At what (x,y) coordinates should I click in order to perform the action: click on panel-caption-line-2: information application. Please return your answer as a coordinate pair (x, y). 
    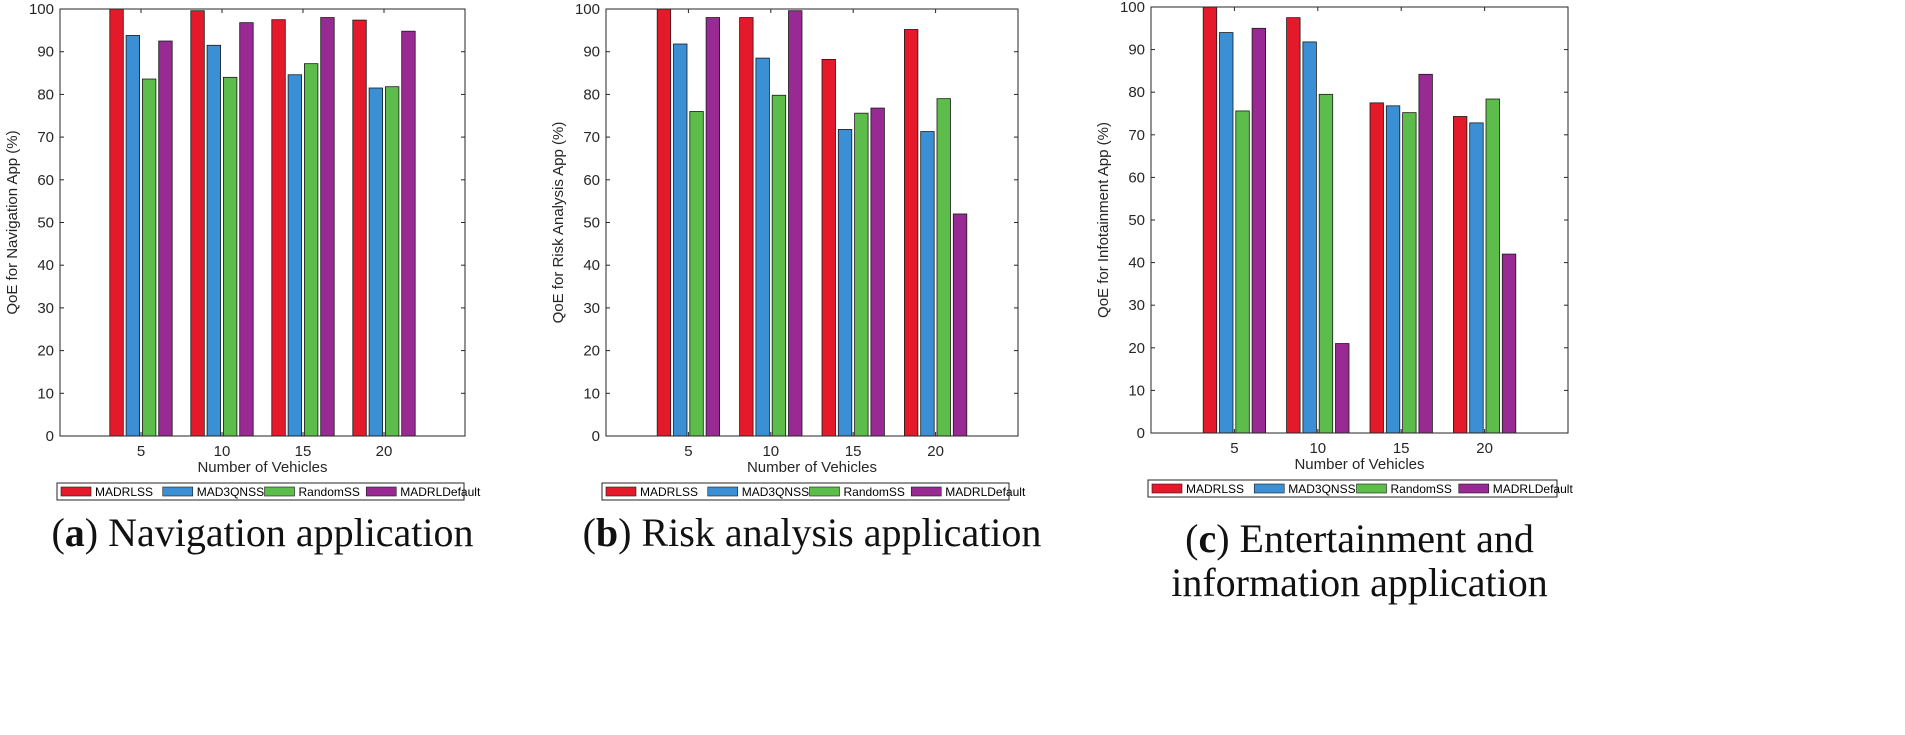
    Looking at the image, I should click on (1359, 582).